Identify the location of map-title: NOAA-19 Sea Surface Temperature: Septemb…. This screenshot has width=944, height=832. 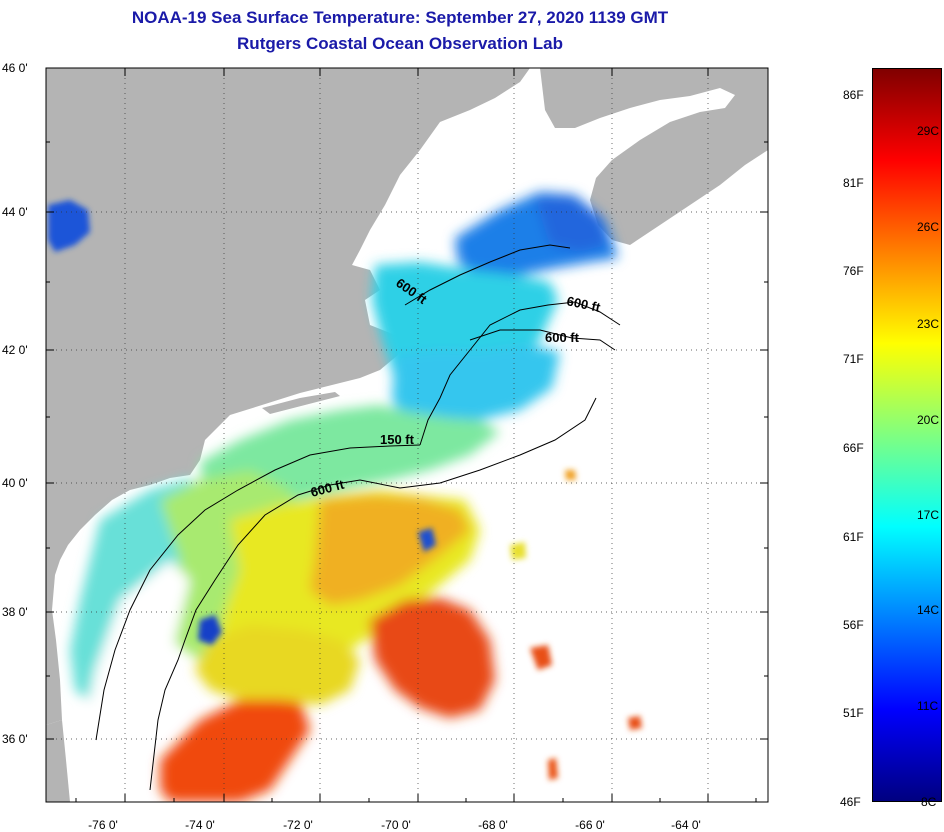
(400, 17).